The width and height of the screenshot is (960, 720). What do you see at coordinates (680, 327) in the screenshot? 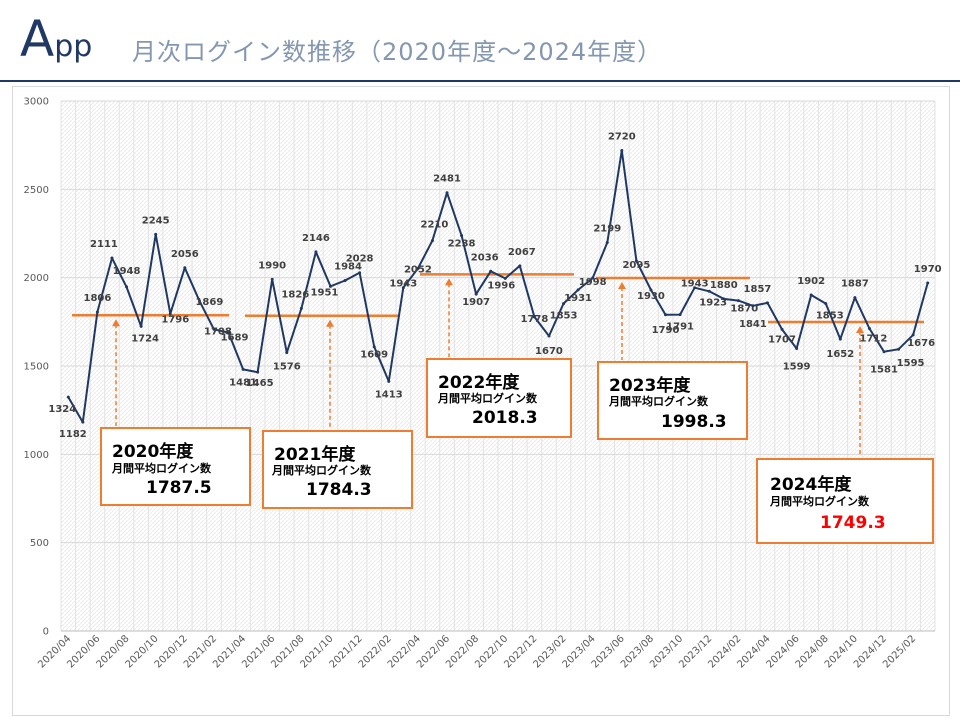
I see `data-label: 1791` at bounding box center [680, 327].